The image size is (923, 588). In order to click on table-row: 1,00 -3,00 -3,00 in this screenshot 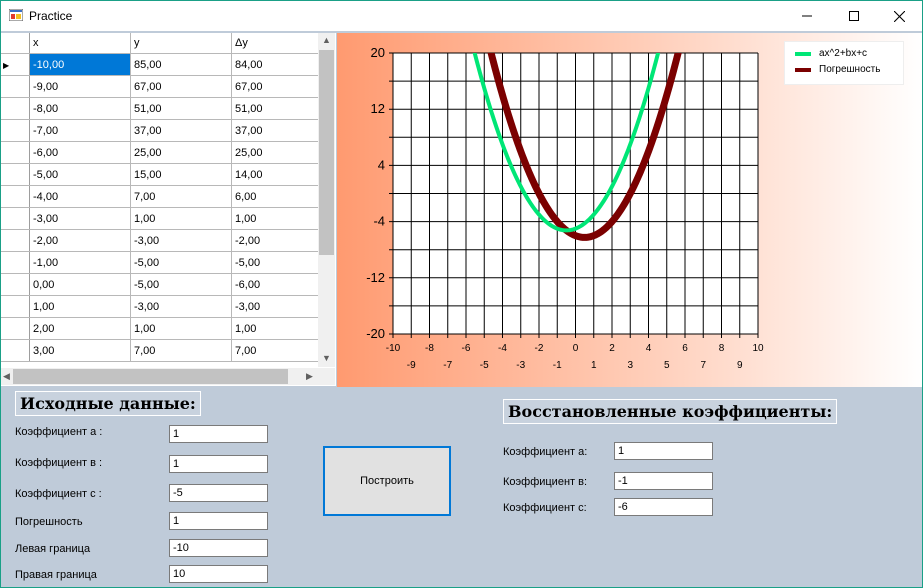, I will do `click(161, 306)`.